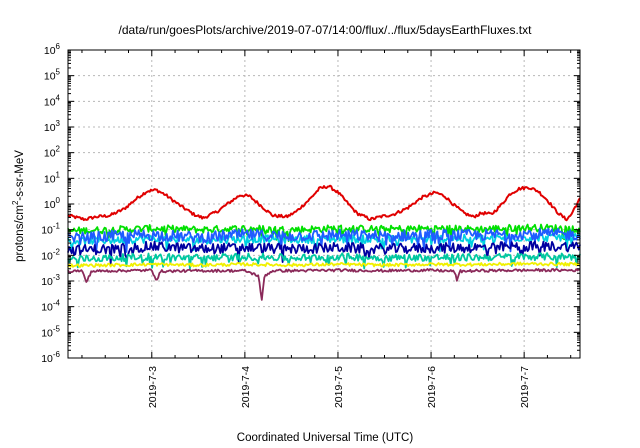 The width and height of the screenshot is (640, 448). What do you see at coordinates (52, 203) in the screenshot?
I see `y-tick-label: 10⁰` at bounding box center [52, 203].